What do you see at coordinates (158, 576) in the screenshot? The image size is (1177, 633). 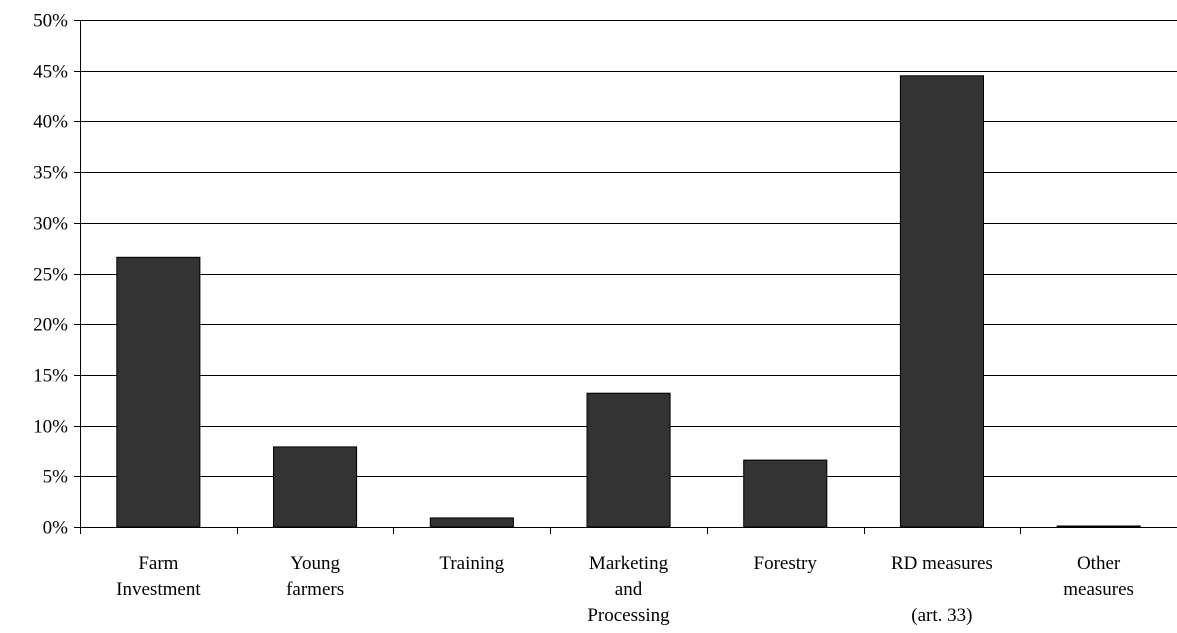 I see `x-category-label: Farm Investment` at bounding box center [158, 576].